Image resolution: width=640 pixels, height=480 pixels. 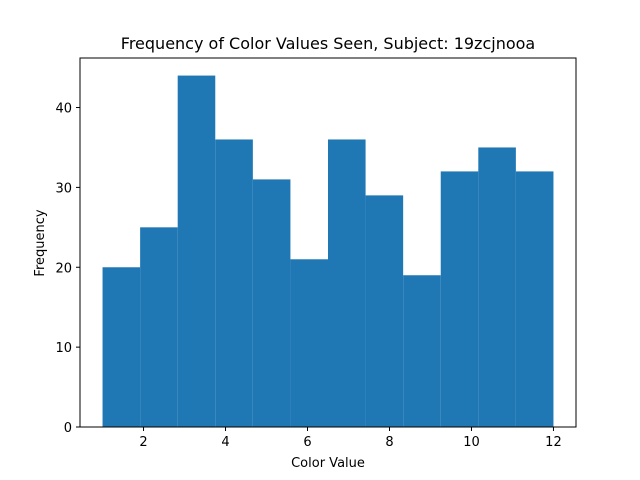 What do you see at coordinates (63, 188) in the screenshot?
I see `y-tick-label: 30` at bounding box center [63, 188].